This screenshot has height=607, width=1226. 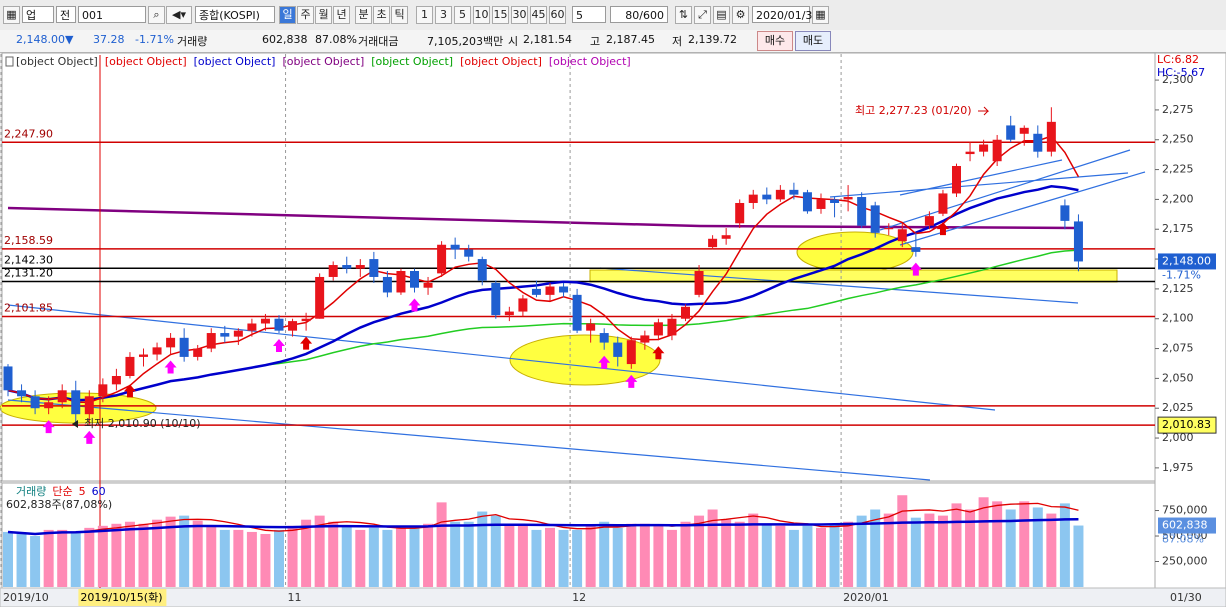 I want to click on calendar-icon: ▦, so click(x=820, y=15).